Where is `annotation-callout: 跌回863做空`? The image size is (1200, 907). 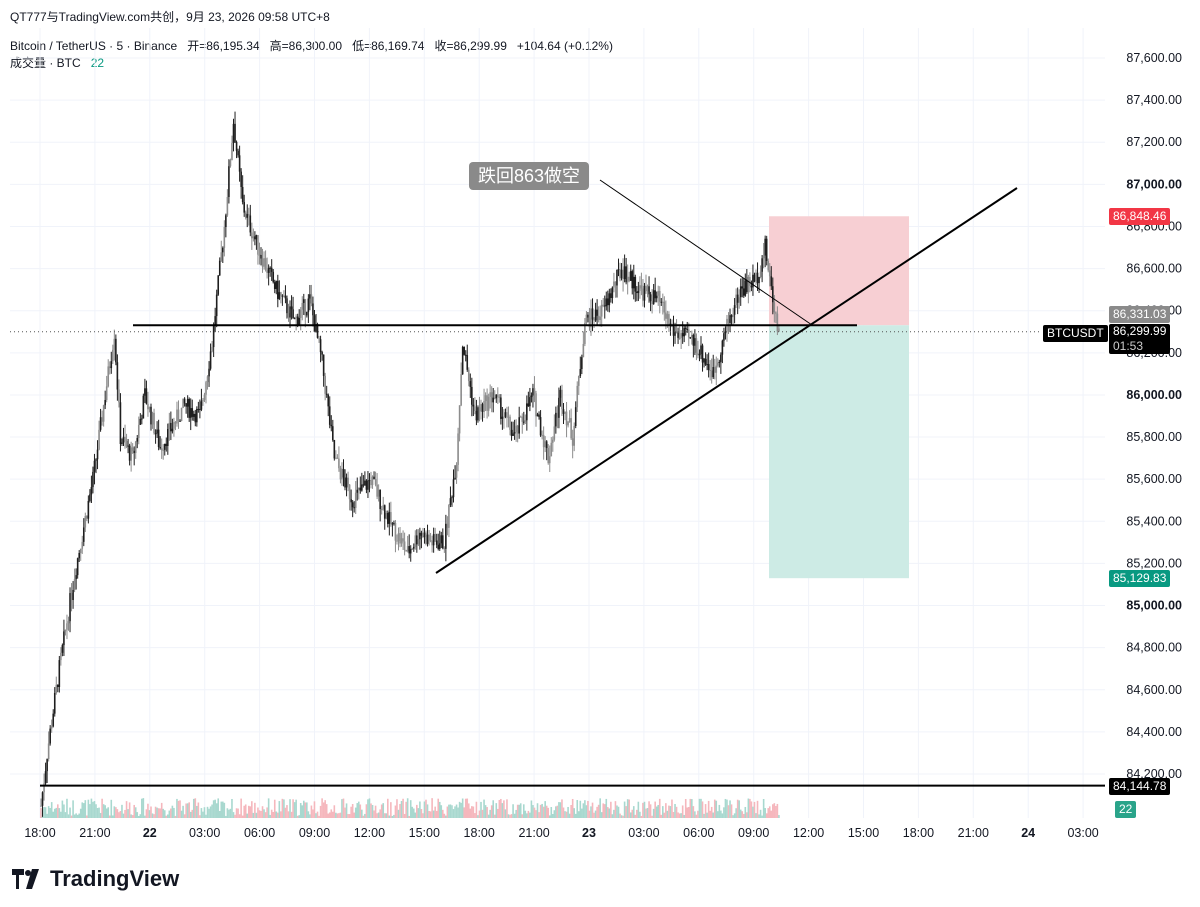
annotation-callout: 跌回863做空 is located at coordinates (529, 176).